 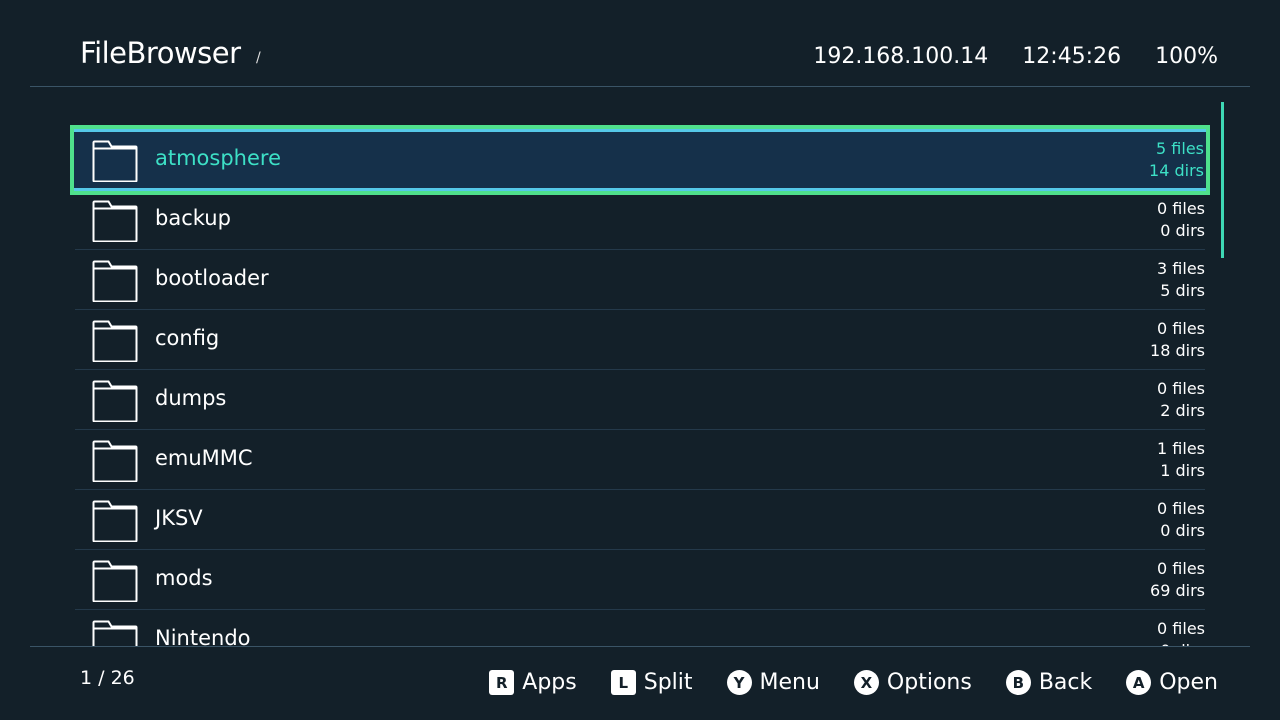 I want to click on item-name: backup, so click(x=193, y=218).